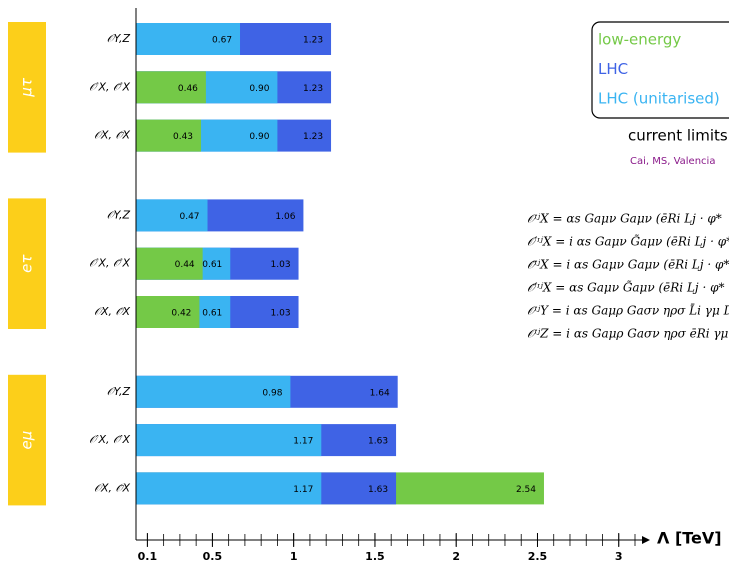 This screenshot has height=564, width=729. Describe the element at coordinates (646, 540) in the screenshot. I see `x-axis-arrow` at that location.